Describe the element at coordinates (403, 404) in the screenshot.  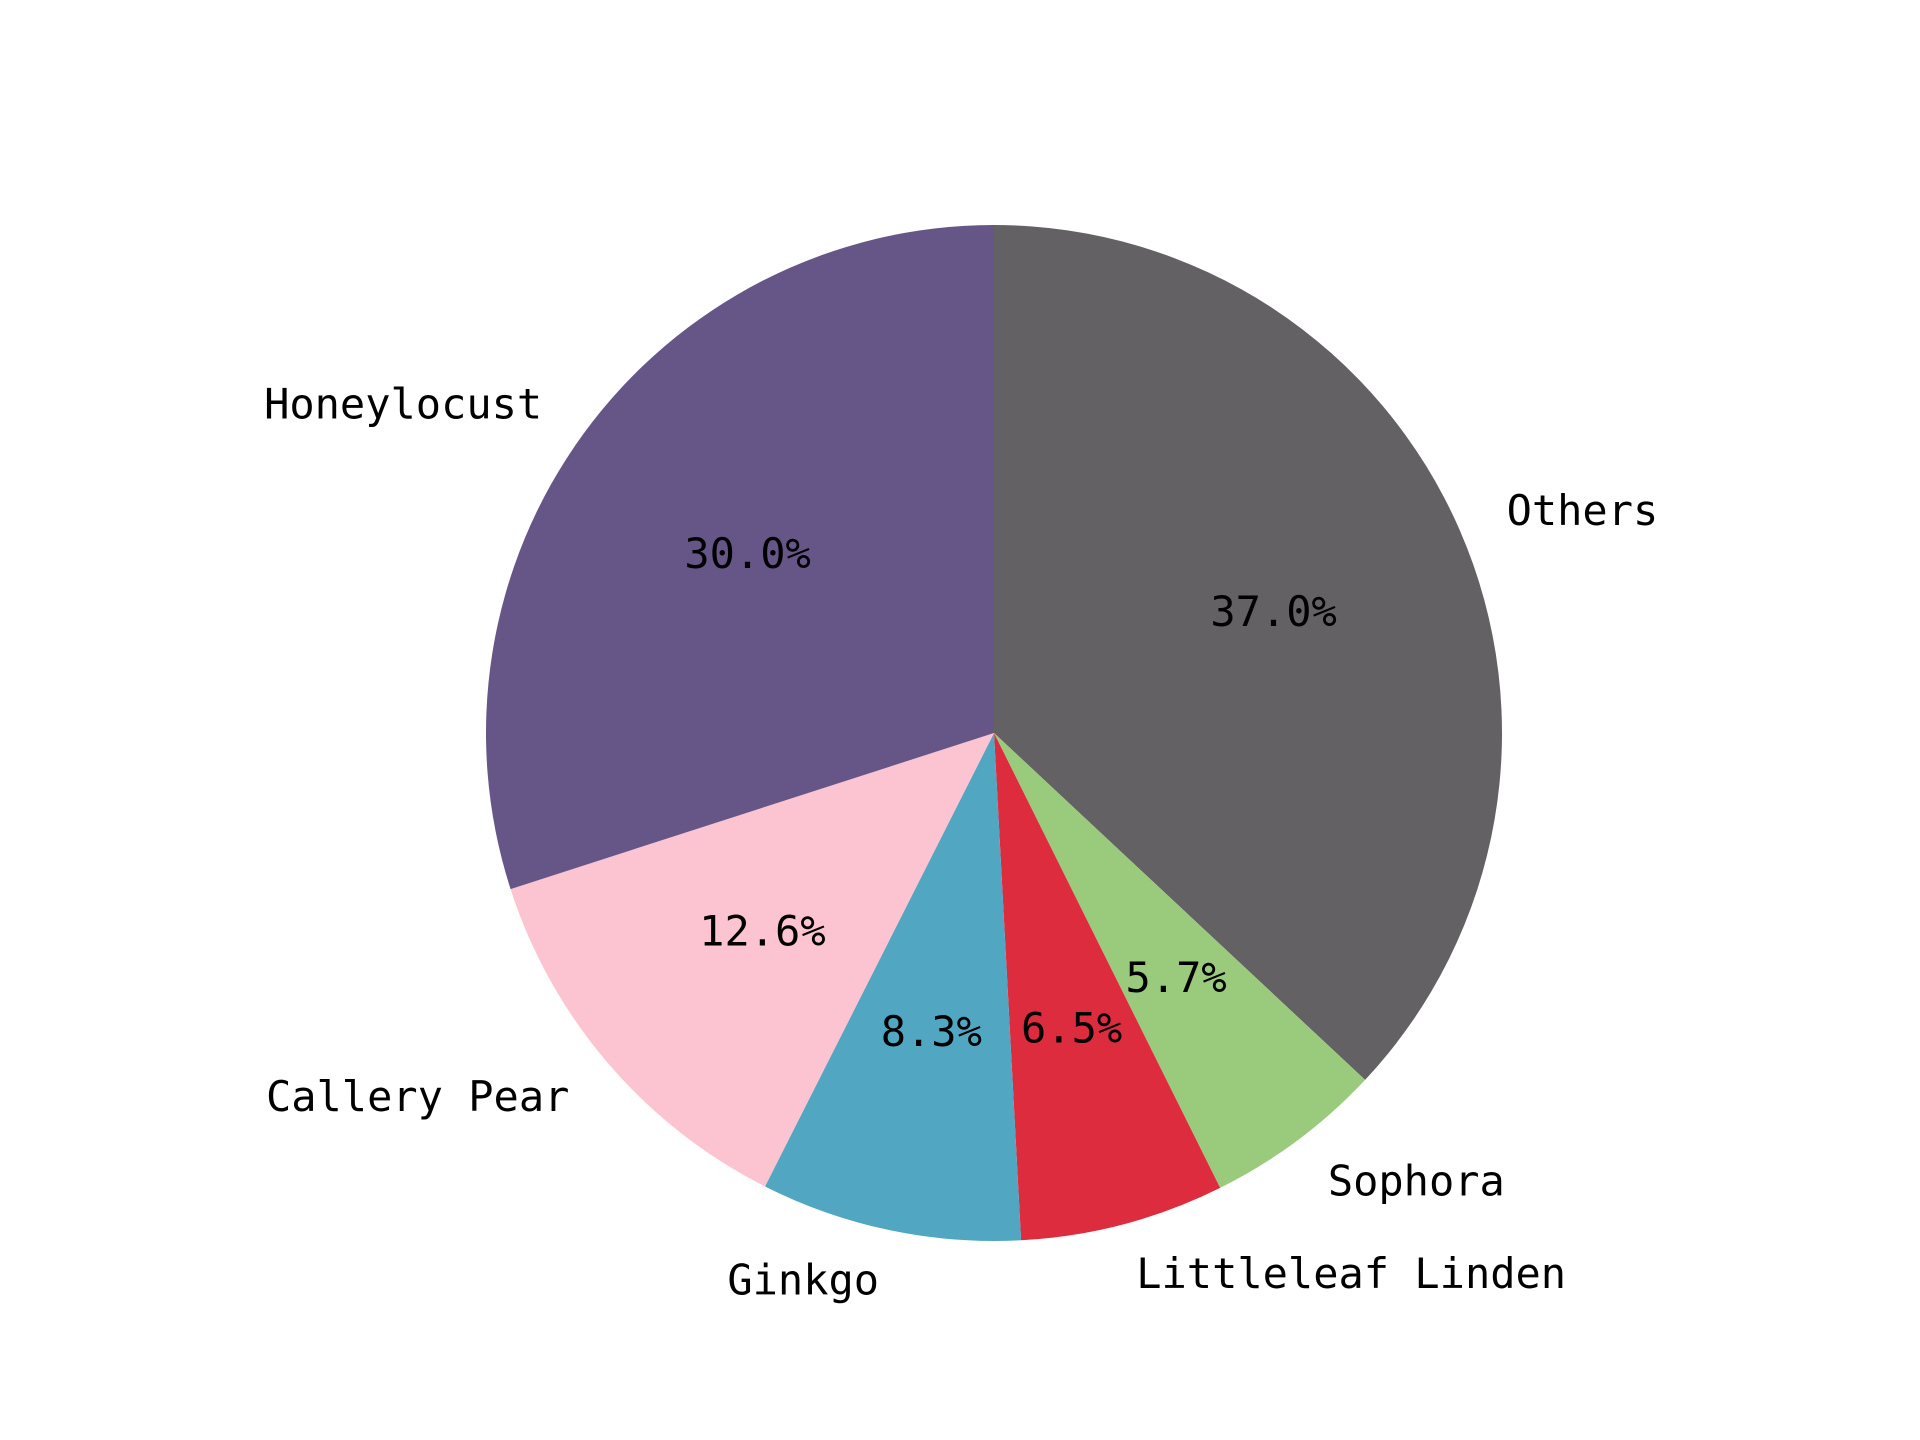
I see `slice-label-honeylocust: Honeylocust` at that location.